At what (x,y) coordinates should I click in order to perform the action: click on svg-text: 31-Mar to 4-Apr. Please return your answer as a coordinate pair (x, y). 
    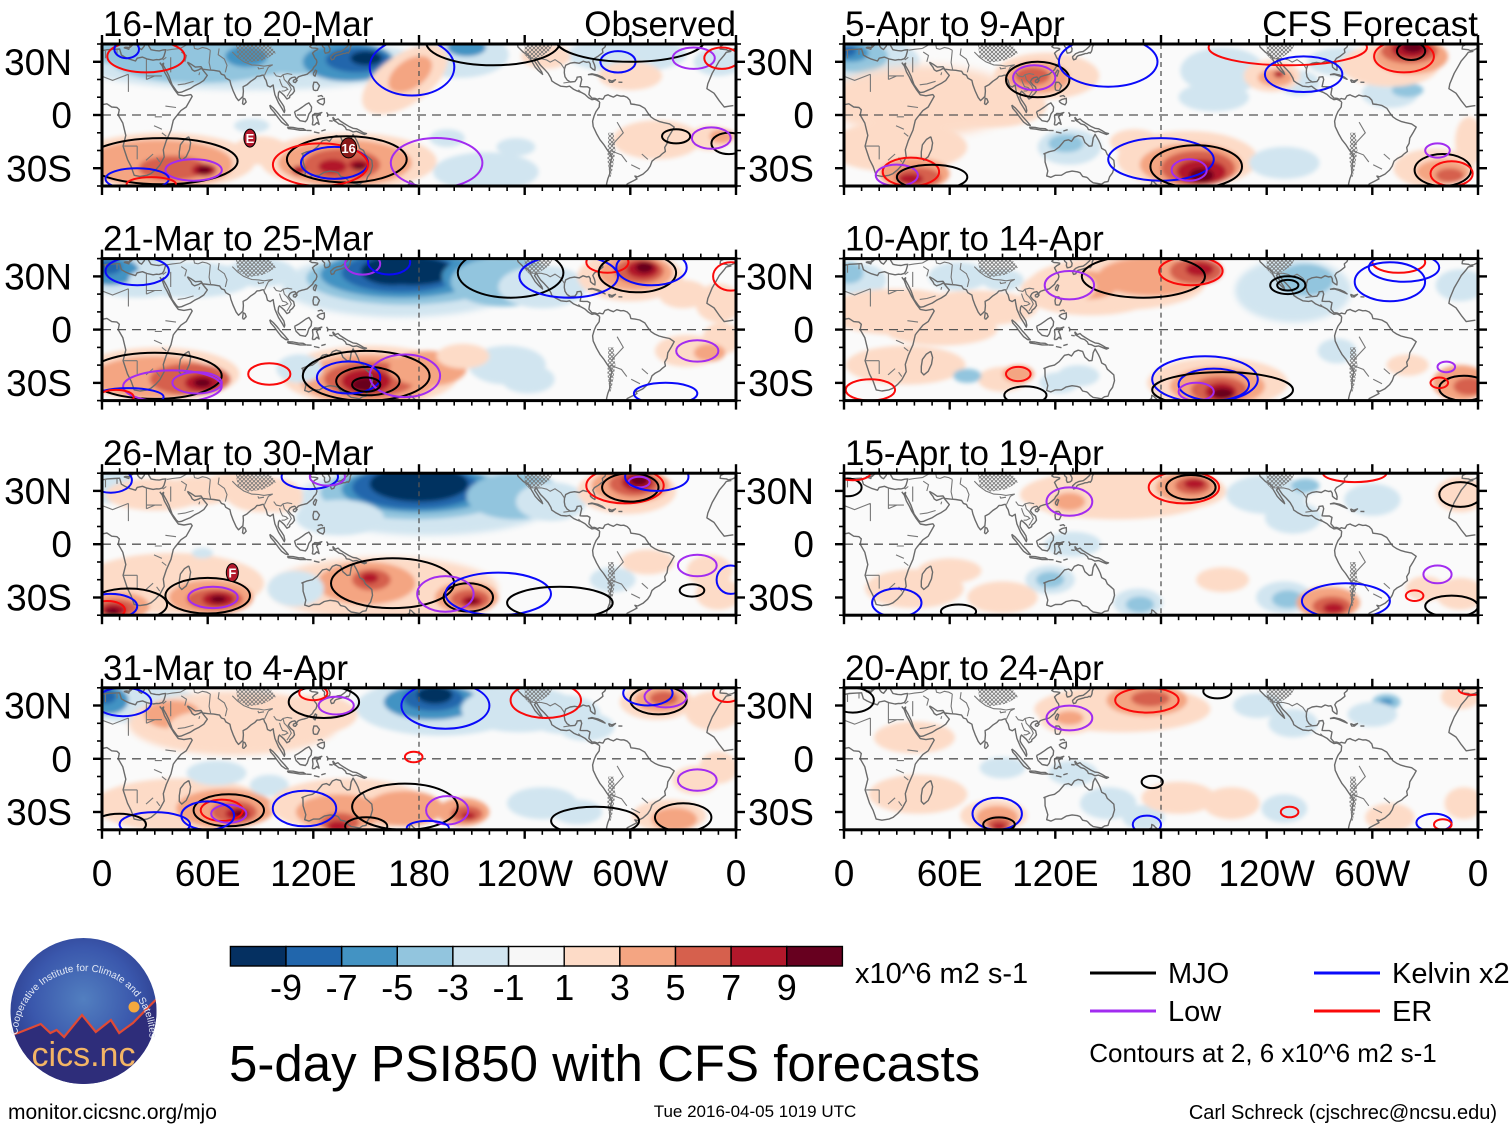
    Looking at the image, I should click on (225, 668).